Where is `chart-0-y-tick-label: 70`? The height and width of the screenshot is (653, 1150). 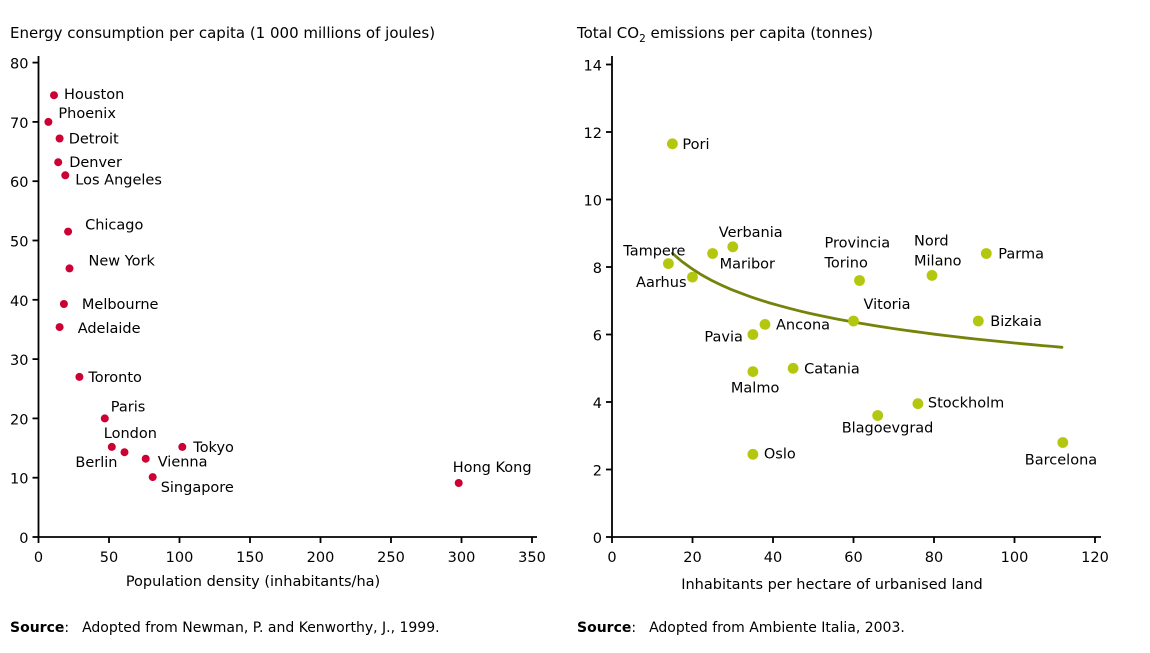
chart-0-y-tick-label: 70 is located at coordinates (19, 124).